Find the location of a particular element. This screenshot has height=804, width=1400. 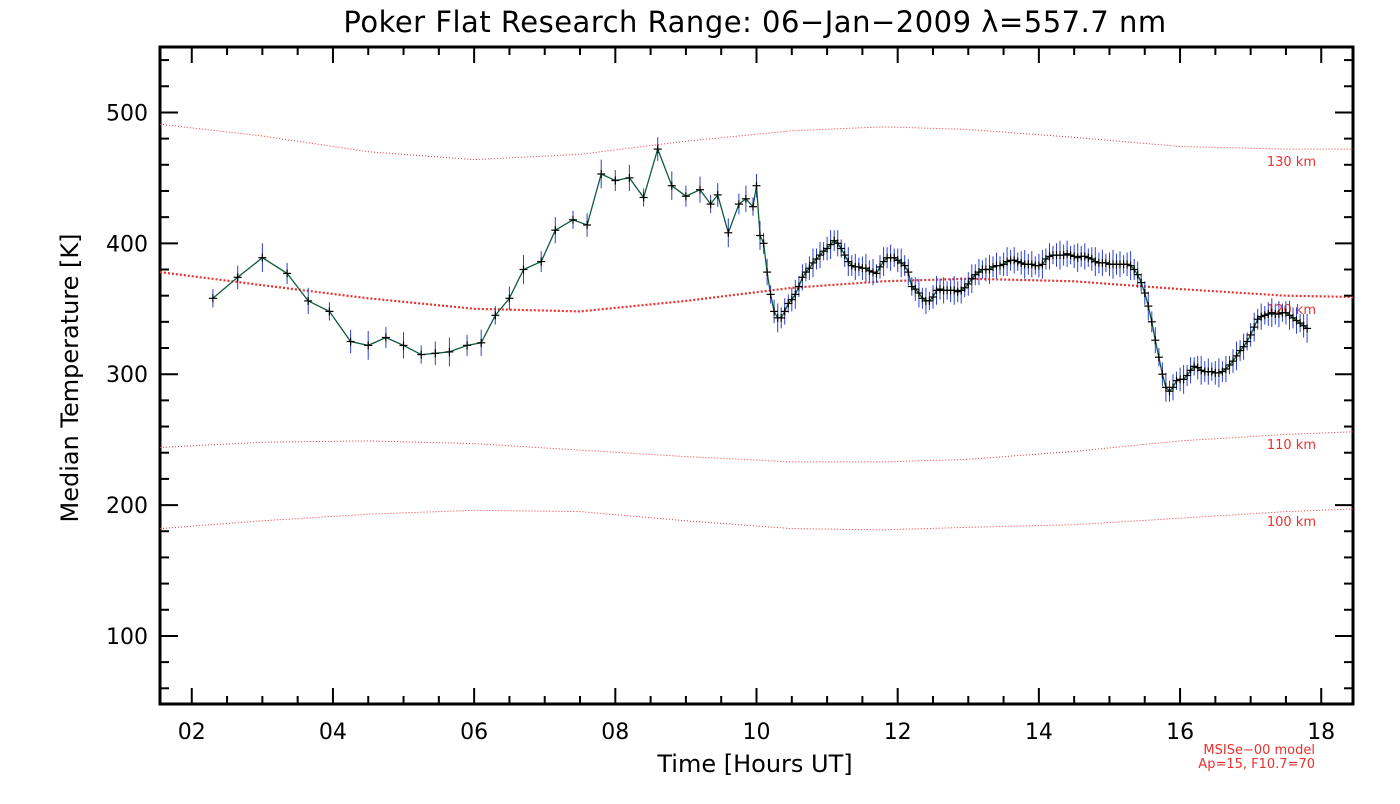

y-tick-label: 400 is located at coordinates (127, 244).